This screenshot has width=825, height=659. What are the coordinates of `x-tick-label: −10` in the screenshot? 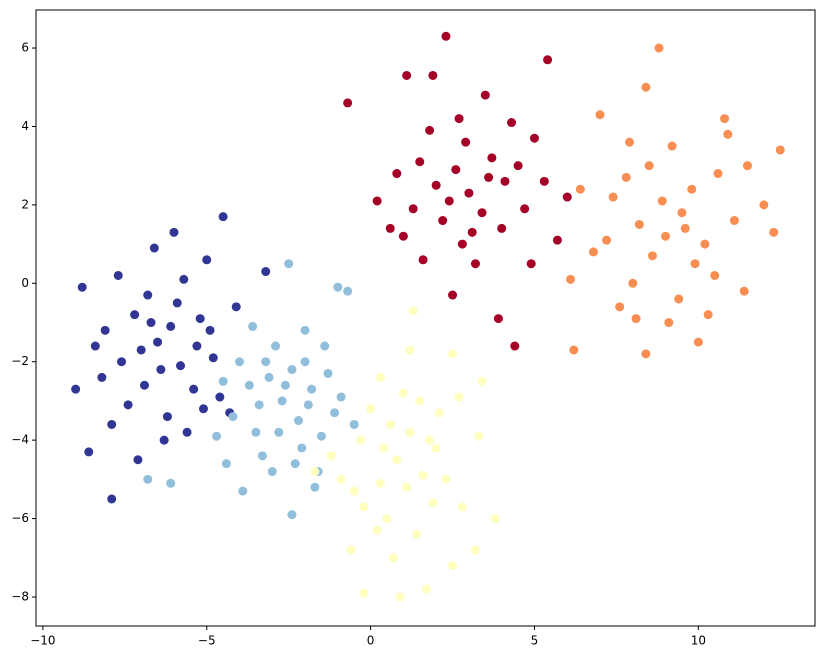 It's located at (42, 641).